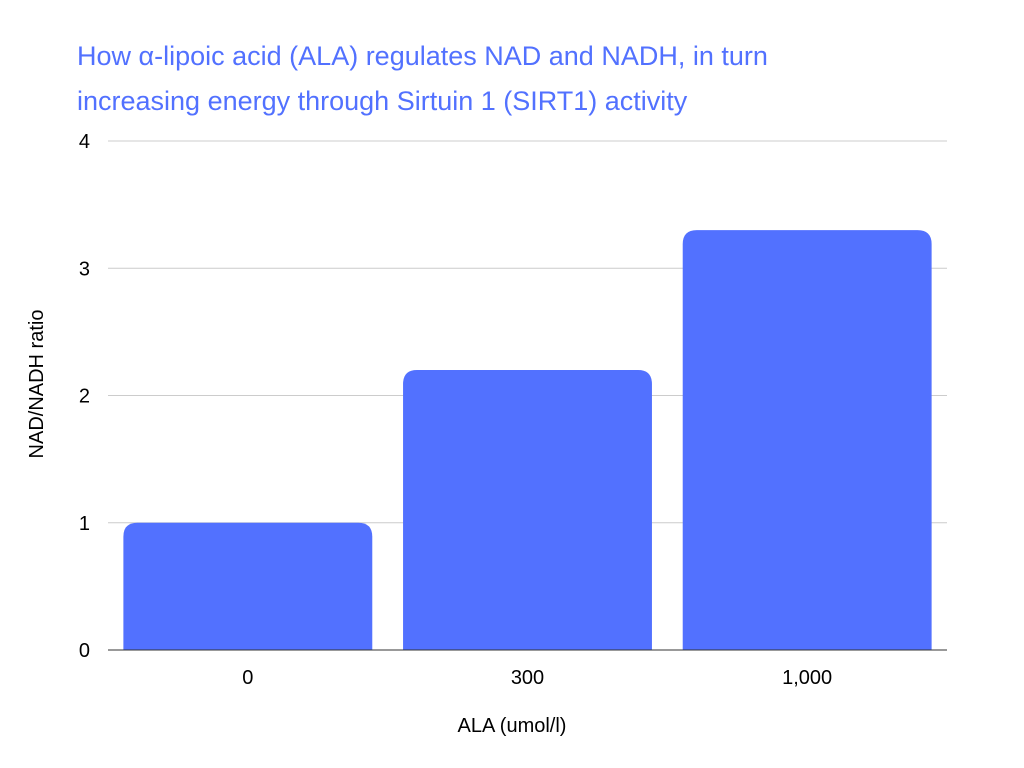  I want to click on y-tick-label: 2, so click(84, 397).